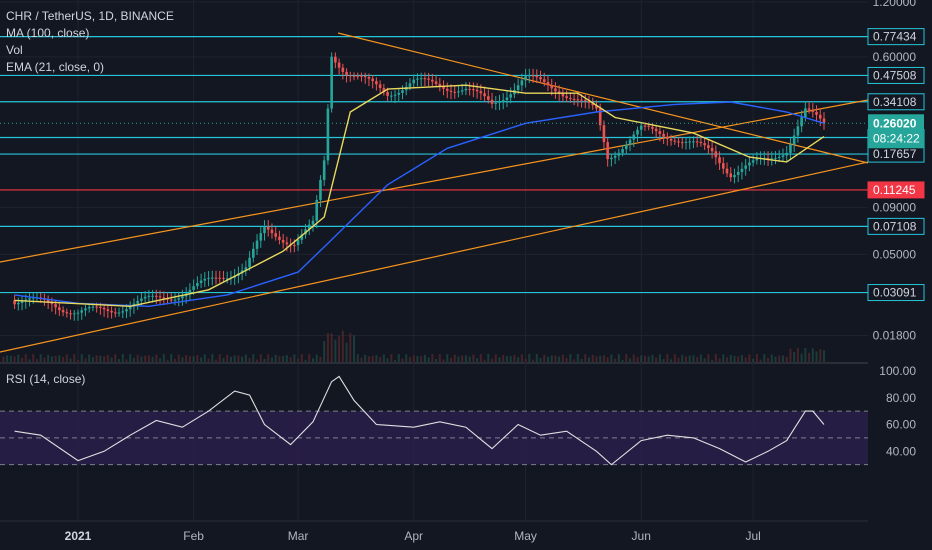  I want to click on ma-legend: MA (100, close), so click(48, 33).